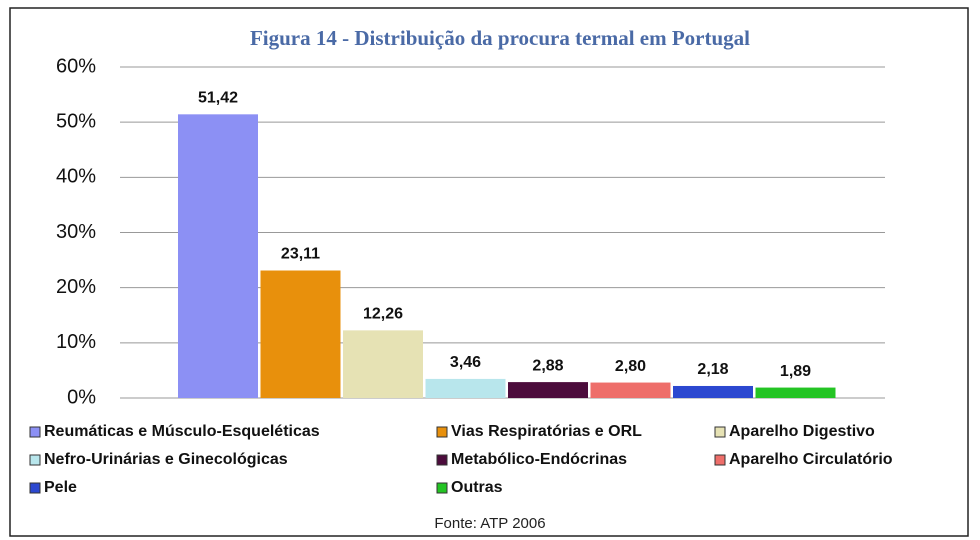 This screenshot has height=540, width=980. What do you see at coordinates (802, 431) in the screenshot?
I see `legend-label: Aparelho Digestivo` at bounding box center [802, 431].